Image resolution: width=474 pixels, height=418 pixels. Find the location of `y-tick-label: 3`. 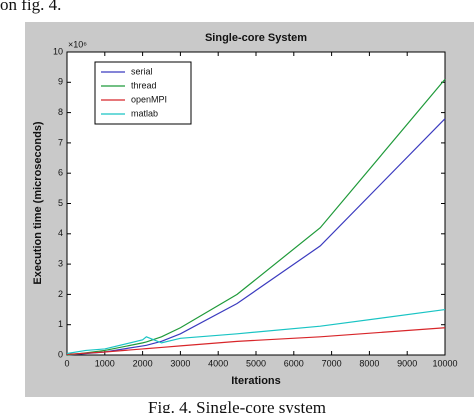

y-tick-label: 3 is located at coordinates (60, 263).